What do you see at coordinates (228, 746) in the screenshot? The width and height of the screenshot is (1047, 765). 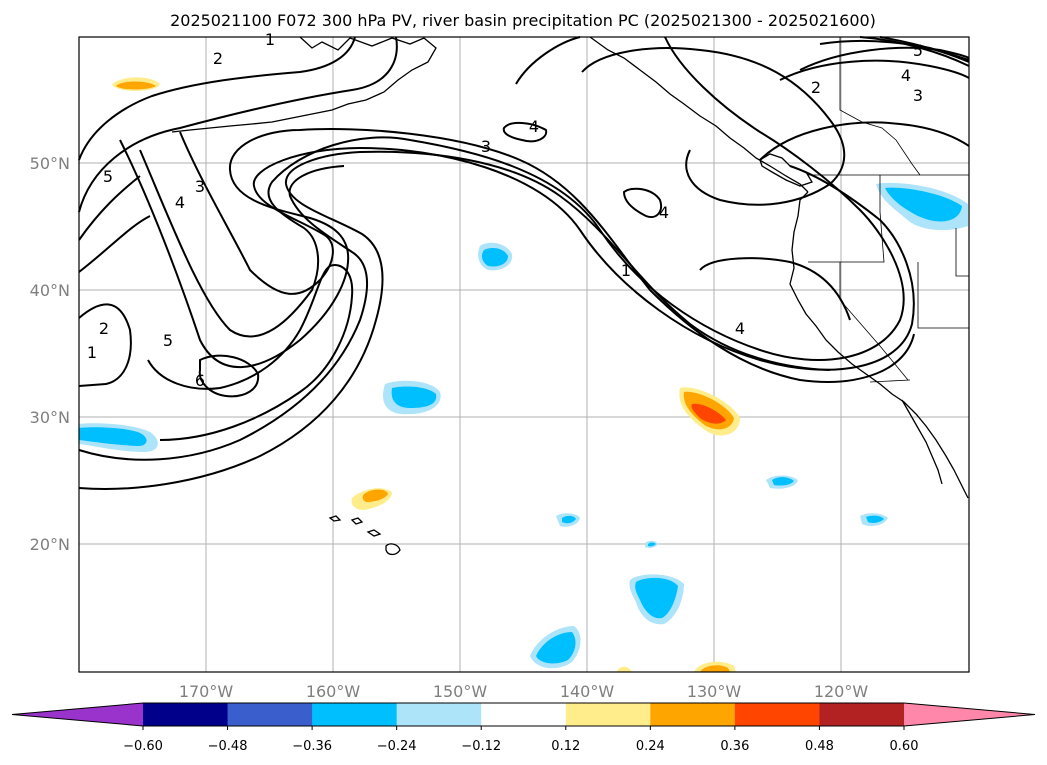 I see `colorbar-tick-label: −0.48` at bounding box center [228, 746].